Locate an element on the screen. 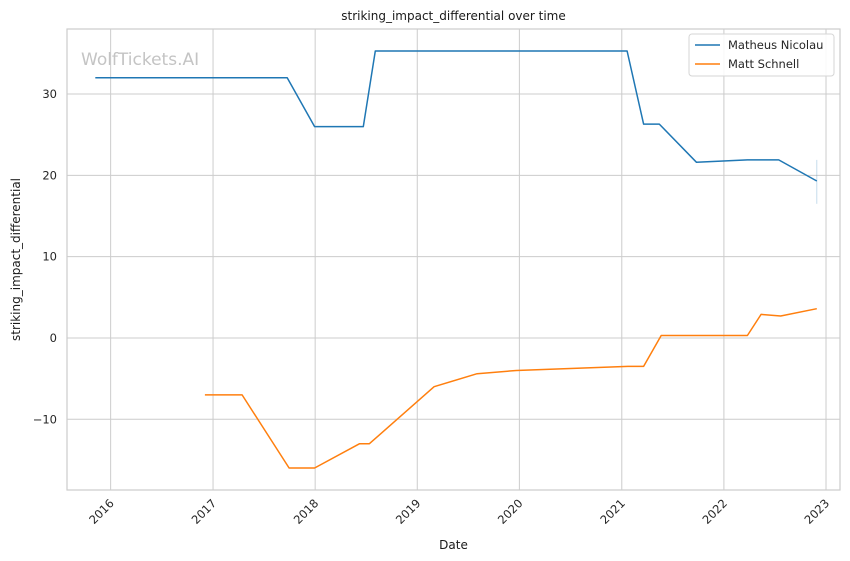 This screenshot has width=850, height=561. x-tick-label: 2023 is located at coordinates (817, 511).